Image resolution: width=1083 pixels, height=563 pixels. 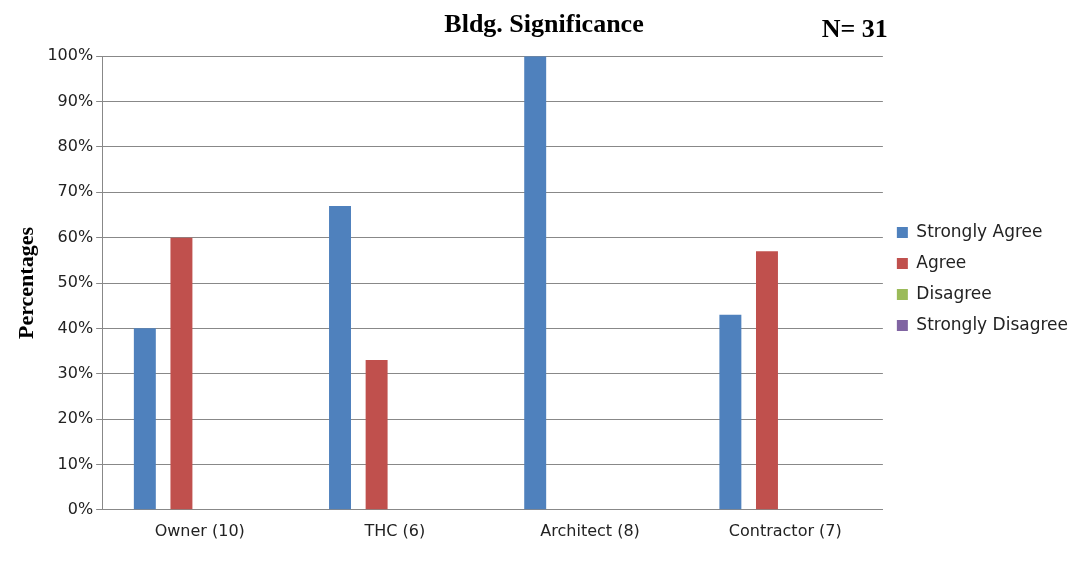 I want to click on legend-label: Strongly Agree, so click(x=979, y=230).